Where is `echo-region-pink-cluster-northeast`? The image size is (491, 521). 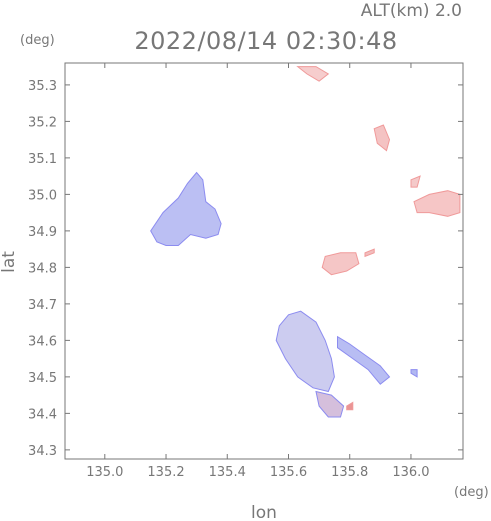
echo-region-pink-cluster-northeast is located at coordinates (437, 203).